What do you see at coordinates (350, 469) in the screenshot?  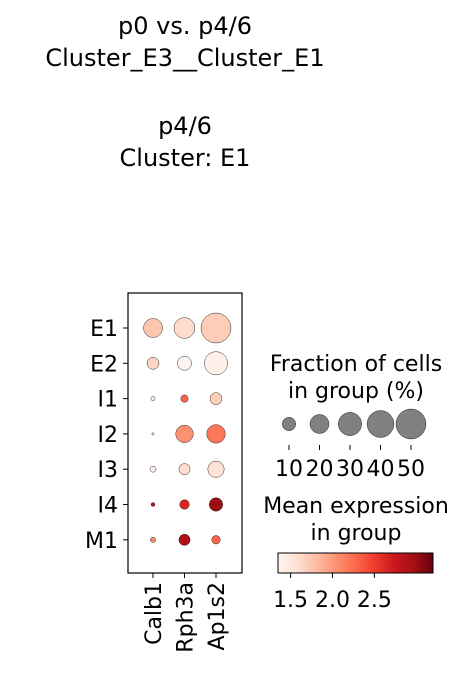 I see `size-legend-label-30: 30` at bounding box center [350, 469].